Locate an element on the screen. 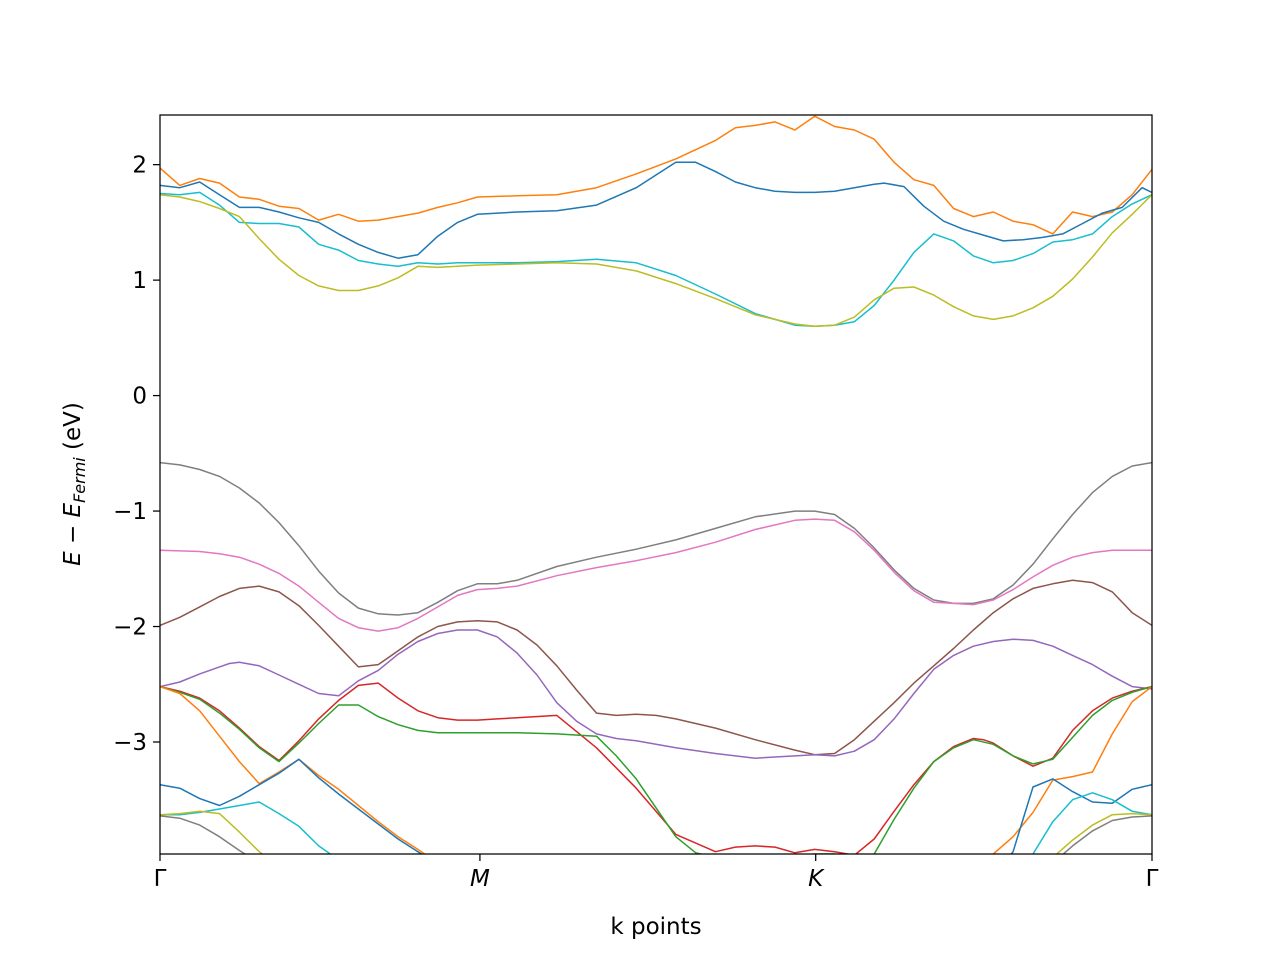  x-tick-label-2: M is located at coordinates (480, 879).